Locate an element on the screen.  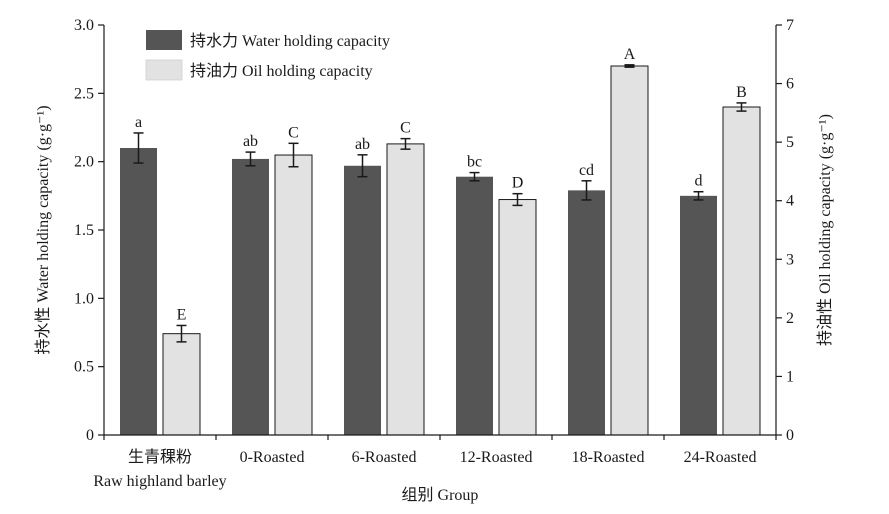
y-left-tick-label: 0 is located at coordinates (90, 435).